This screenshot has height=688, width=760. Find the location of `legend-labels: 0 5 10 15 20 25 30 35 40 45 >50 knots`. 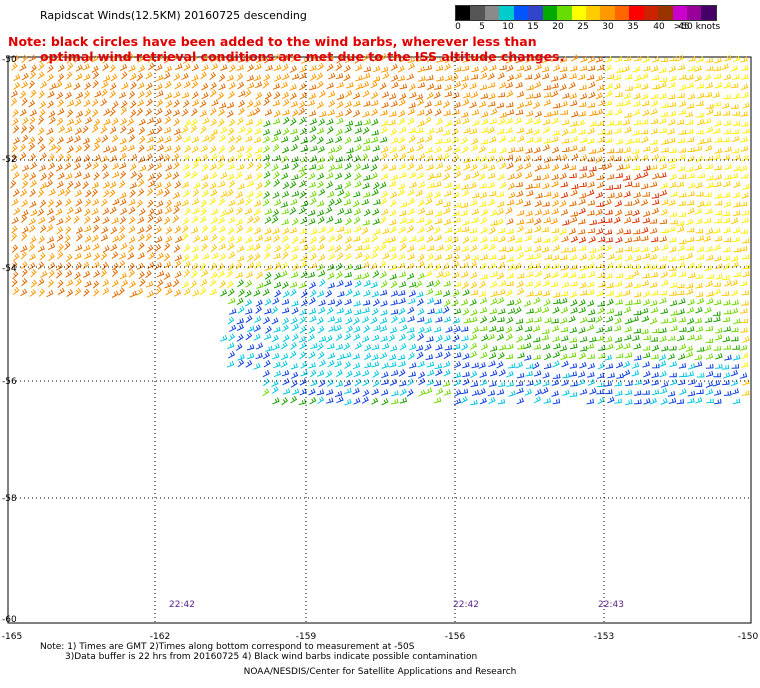

legend-labels: 0 5 10 15 20 25 30 35 40 45 >50 knots is located at coordinates (587, 27).